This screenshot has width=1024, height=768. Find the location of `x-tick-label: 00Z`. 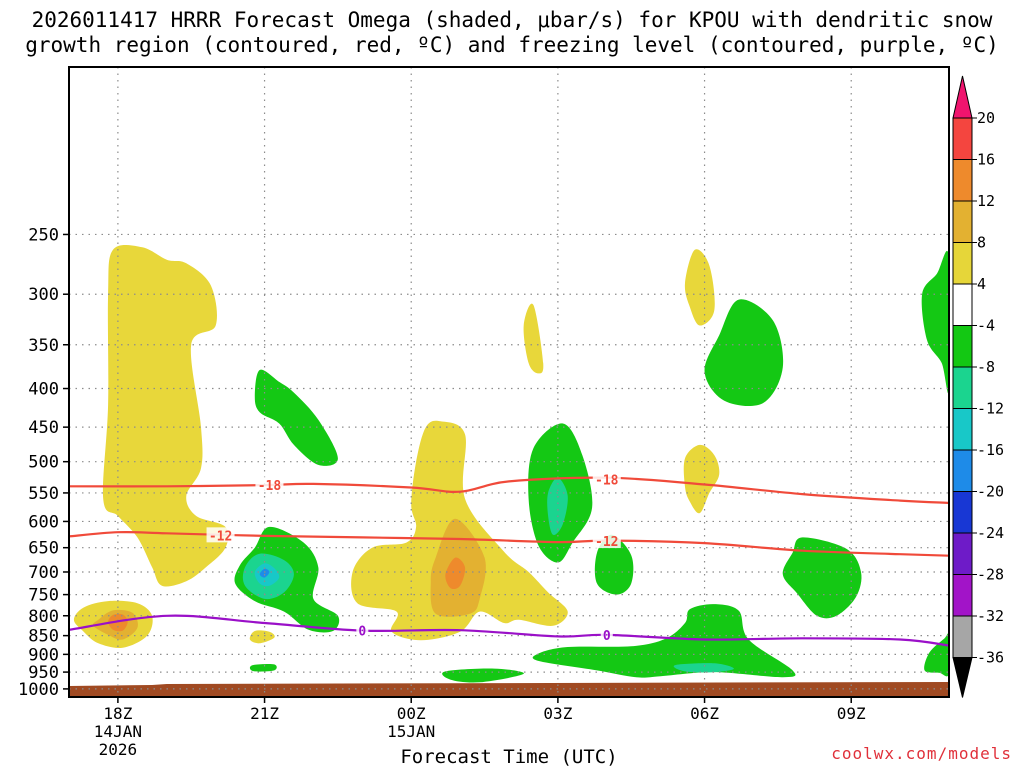

x-tick-label: 00Z is located at coordinates (411, 713).